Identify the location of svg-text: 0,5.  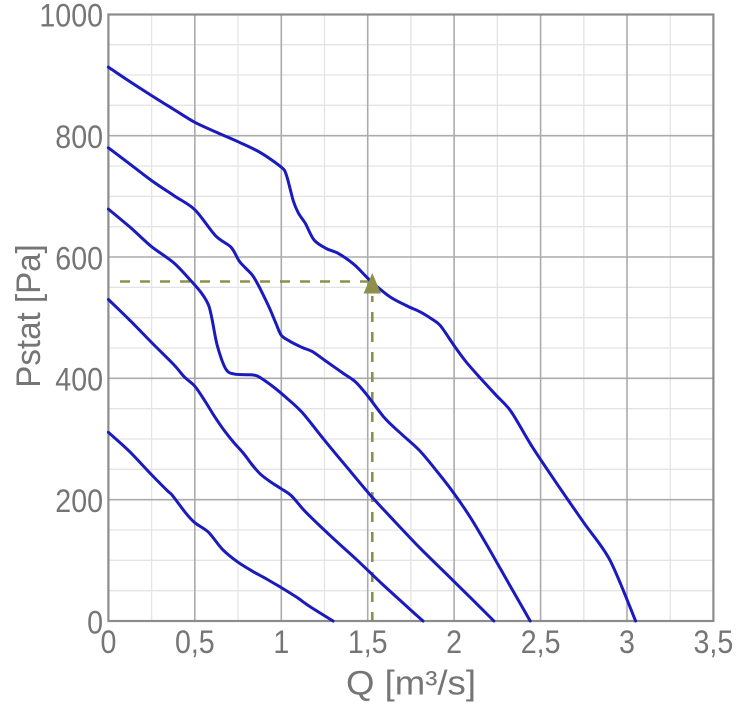
(195, 642).